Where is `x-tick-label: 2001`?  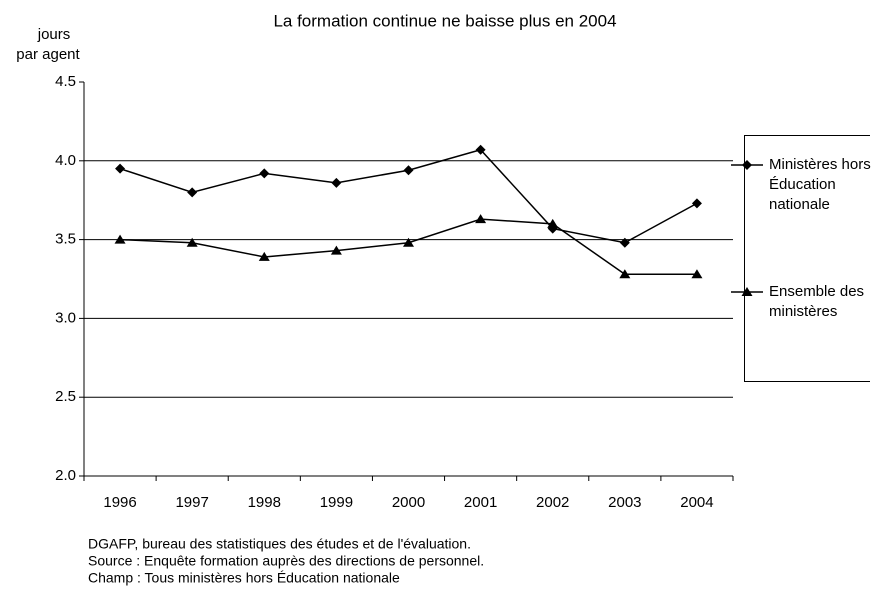 x-tick-label: 2001 is located at coordinates (480, 502).